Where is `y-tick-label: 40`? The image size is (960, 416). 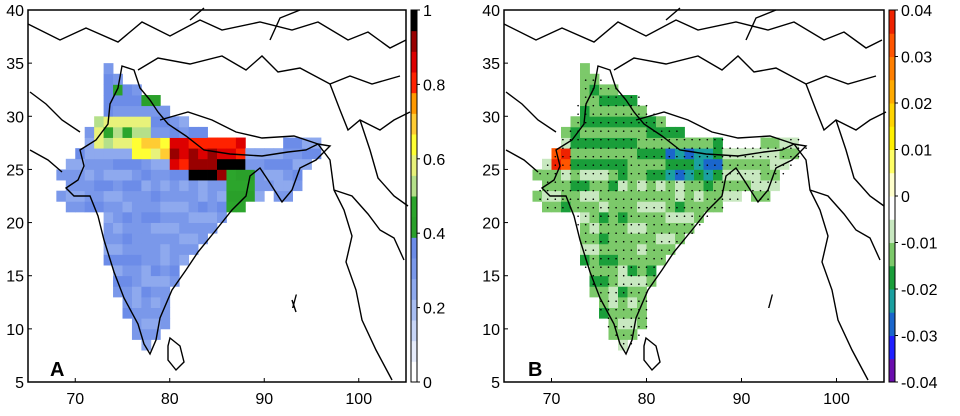 y-tick-label: 40 is located at coordinates (491, 11).